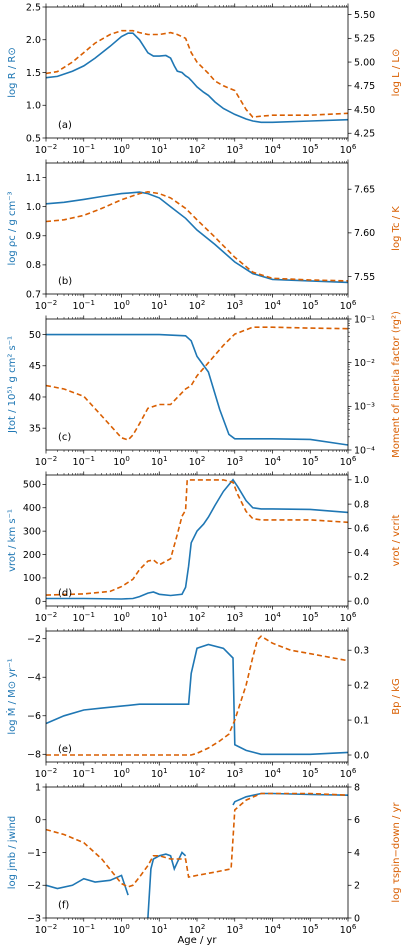 Image resolution: width=407 pixels, height=949 pixels. I want to click on left-axis-label: log ρc / g cm⁻³, so click(12, 228).